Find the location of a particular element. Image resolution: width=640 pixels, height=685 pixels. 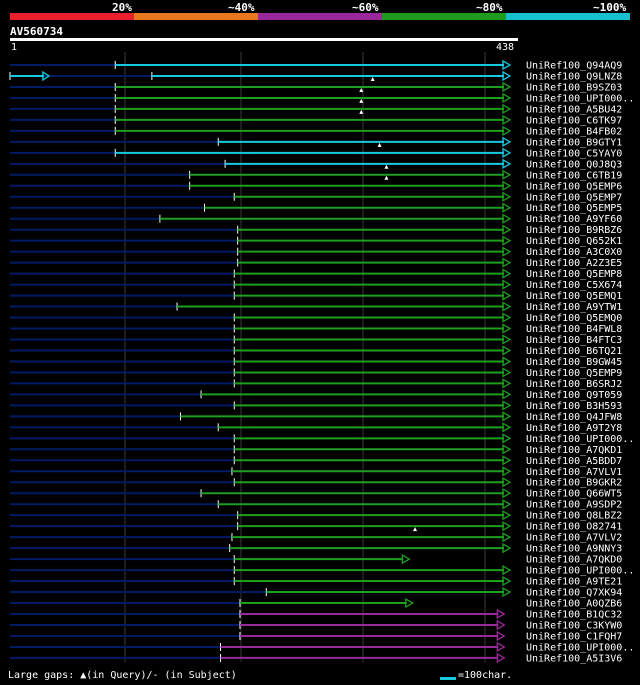

hit-label: UniRef100_A9NNY3 is located at coordinates (574, 549).